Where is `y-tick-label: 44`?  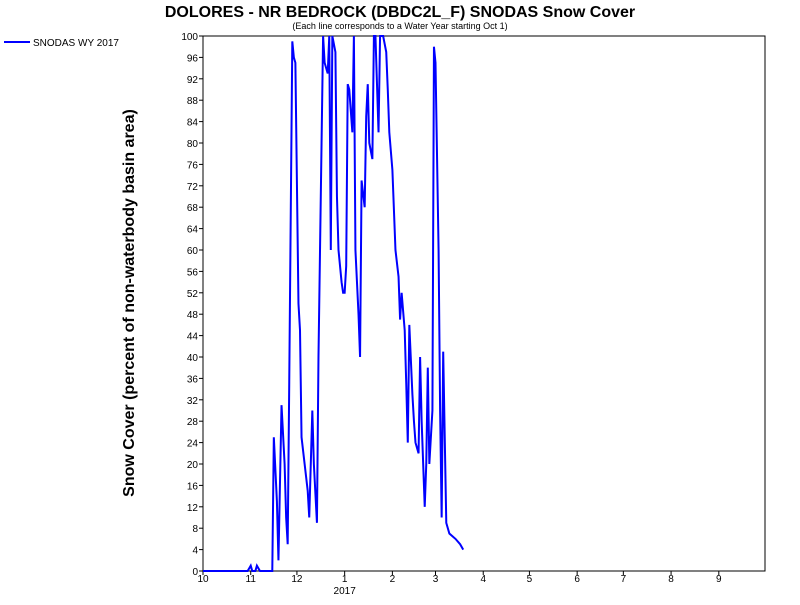 y-tick-label: 44 is located at coordinates (193, 337).